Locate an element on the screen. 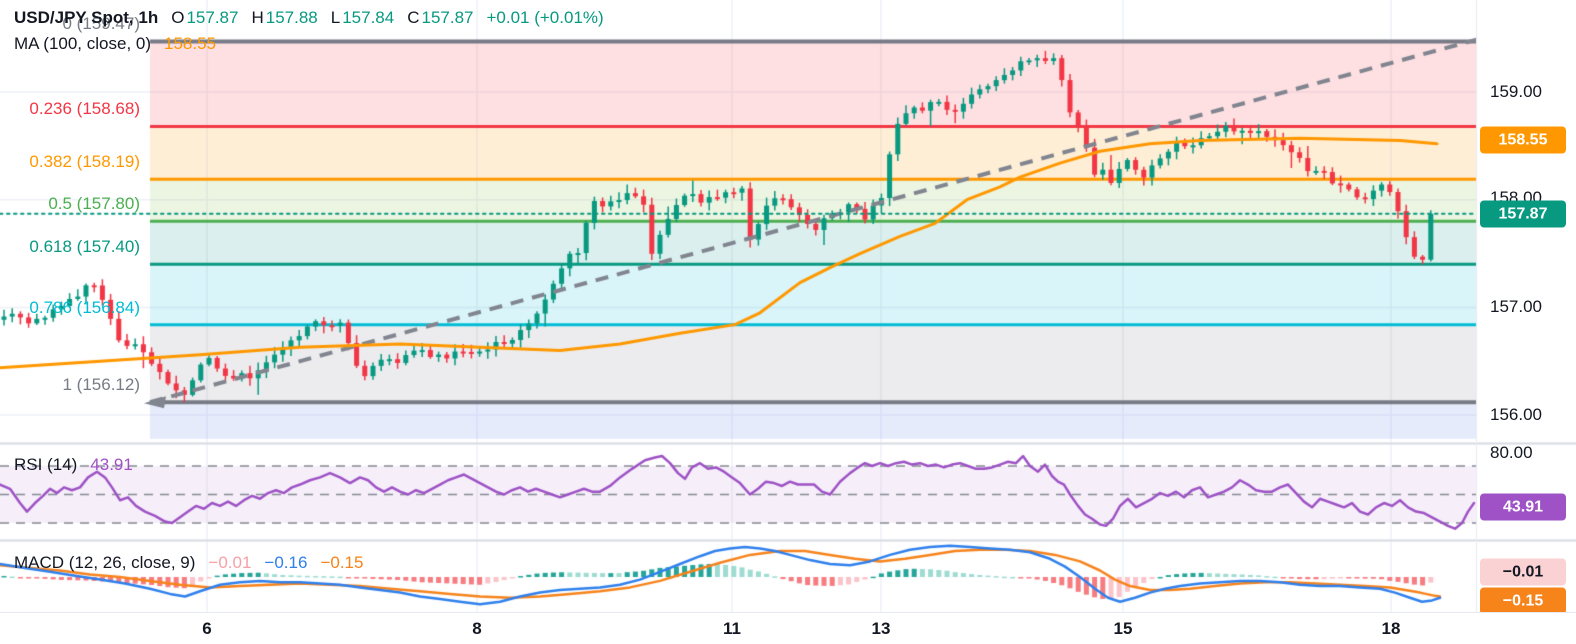 Image resolution: width=1576 pixels, height=644 pixels. ohlc-low: L 157.84 is located at coordinates (362, 18).